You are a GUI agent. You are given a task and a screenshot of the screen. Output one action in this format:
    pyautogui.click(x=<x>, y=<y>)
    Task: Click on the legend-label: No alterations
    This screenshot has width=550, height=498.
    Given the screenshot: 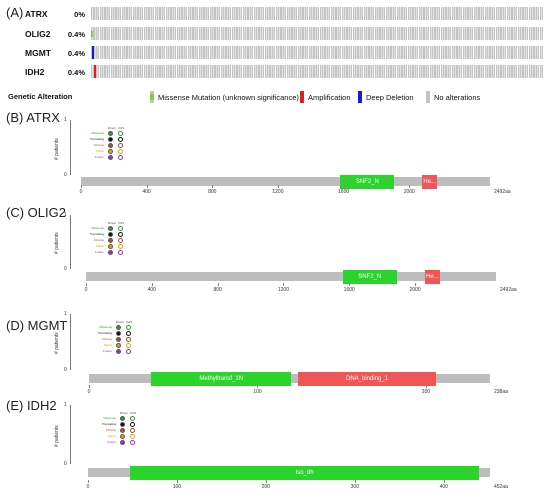 What is the action you would take?
    pyautogui.click(x=457, y=97)
    